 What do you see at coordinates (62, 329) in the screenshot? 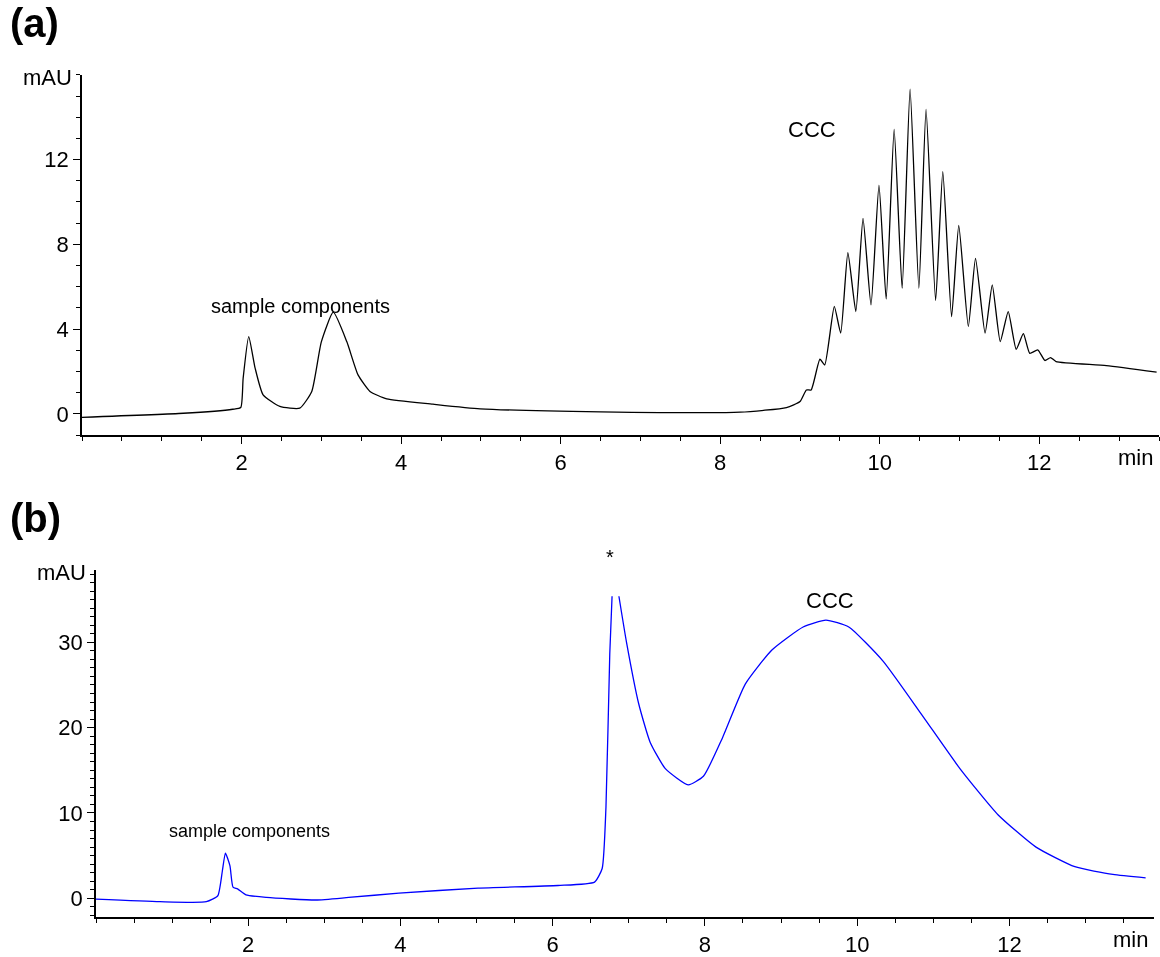
I see `y-tick-label: 4` at bounding box center [62, 329].